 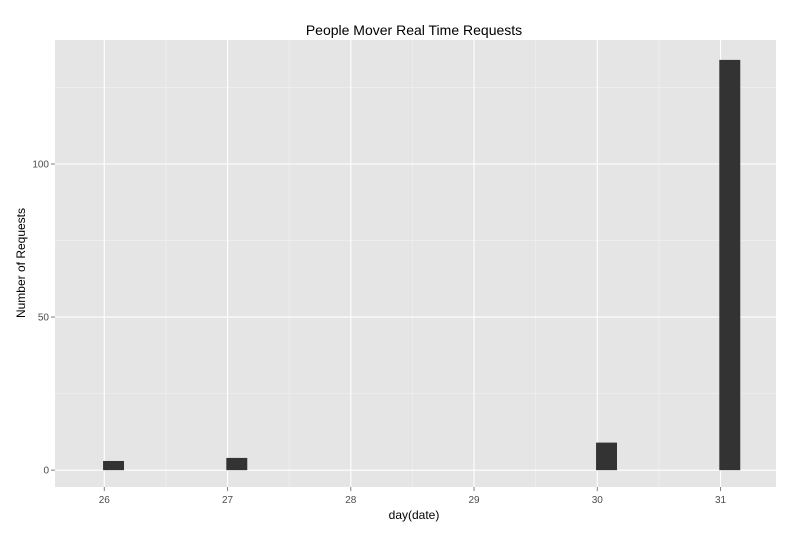 What do you see at coordinates (40, 164) in the screenshot?
I see `y-tick-label: 100` at bounding box center [40, 164].